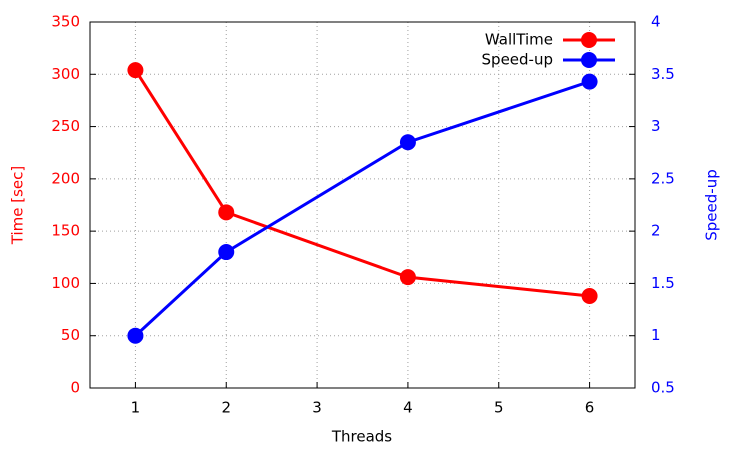 This screenshot has width=750, height=450. I want to click on y2-tick-label: 2.5, so click(663, 178).